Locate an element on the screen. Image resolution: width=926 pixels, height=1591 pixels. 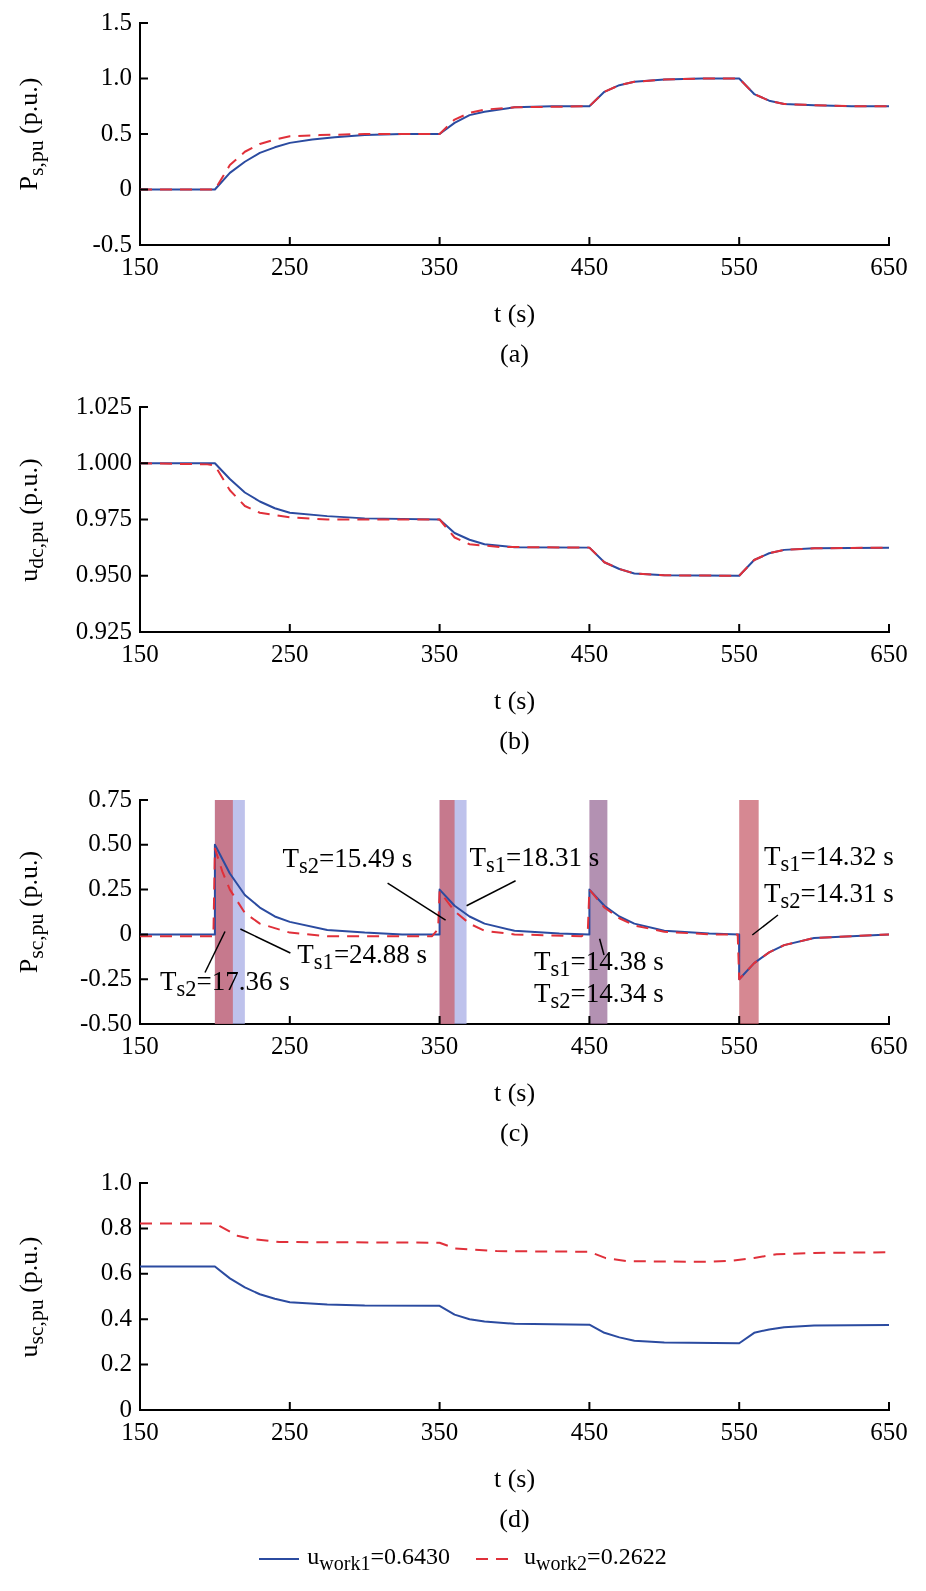
y-tick-label: 0.4 is located at coordinates (116, 1317).